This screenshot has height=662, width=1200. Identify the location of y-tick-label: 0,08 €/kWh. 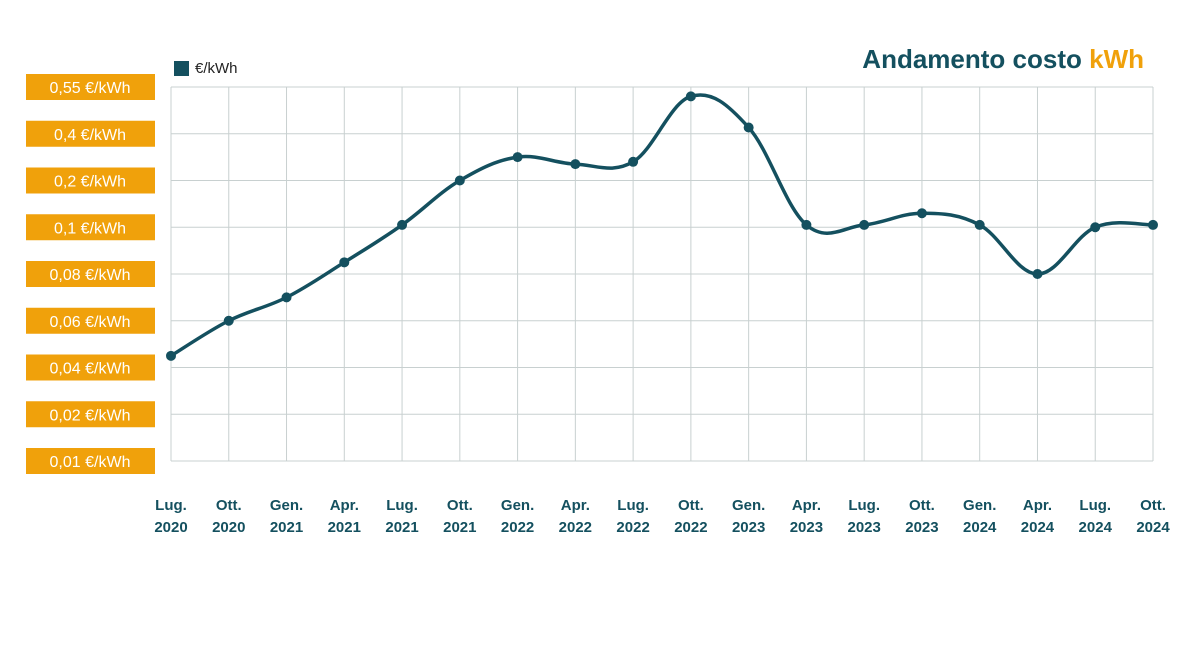
(90, 275).